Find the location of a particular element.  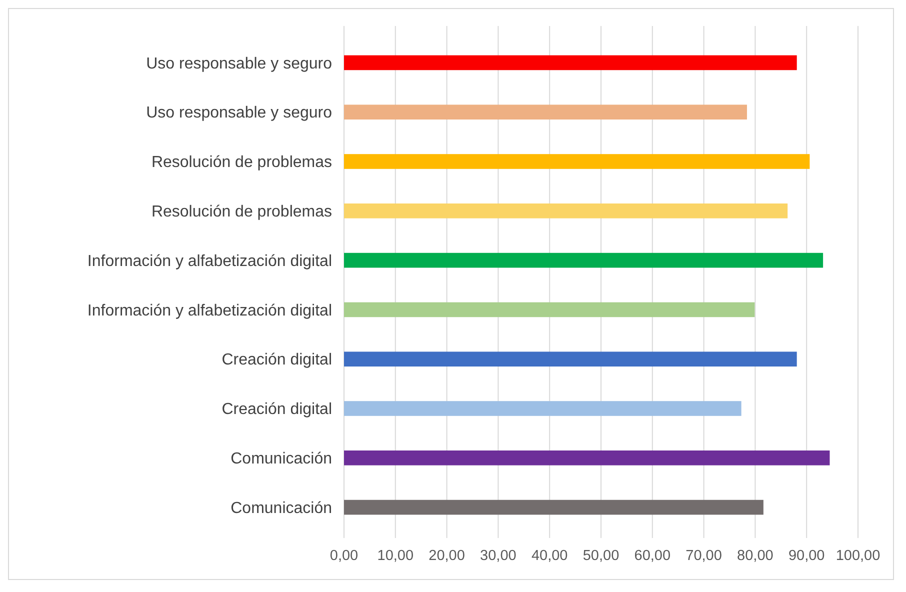

x-tick-label: 80,00 is located at coordinates (755, 556).